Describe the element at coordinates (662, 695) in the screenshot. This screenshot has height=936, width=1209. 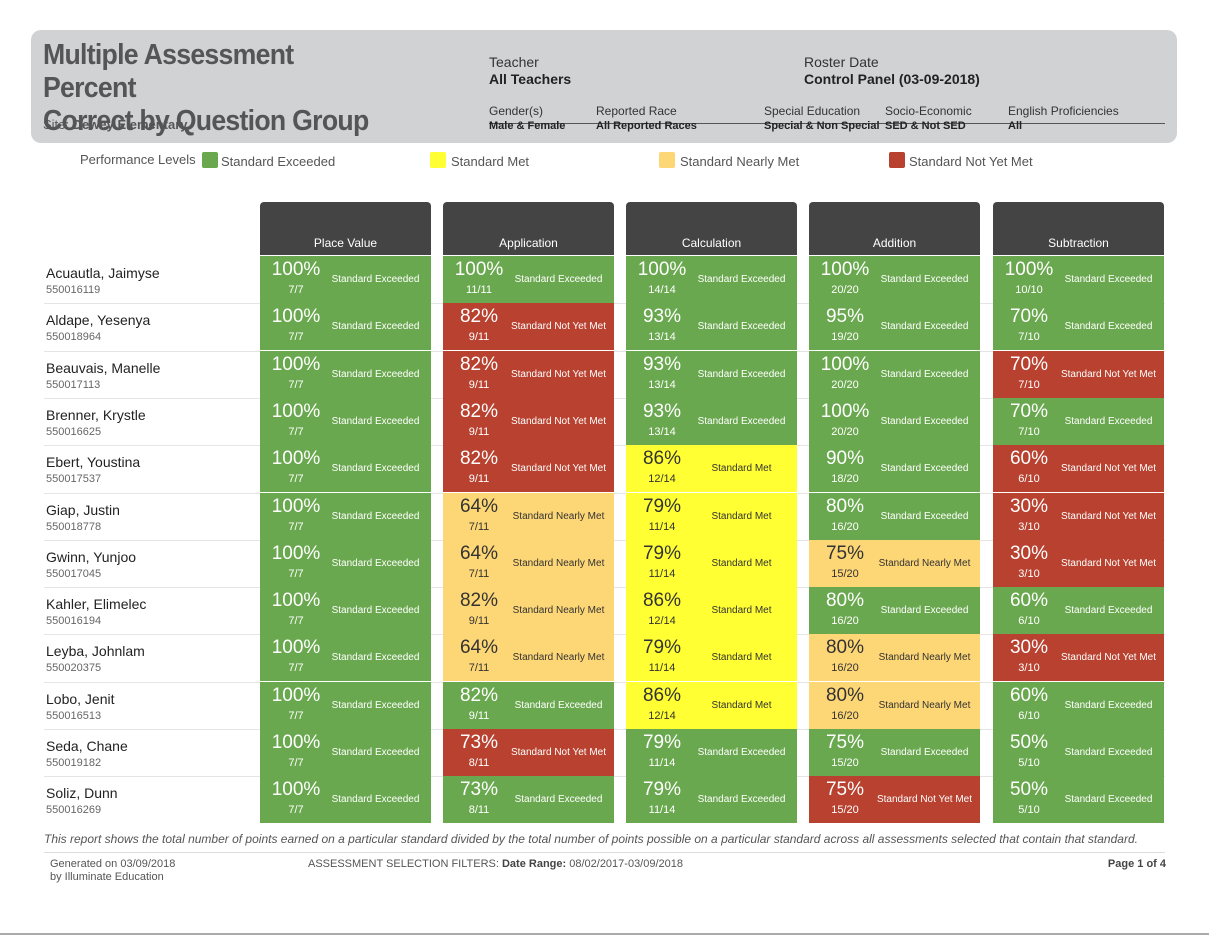
I see `score-percent: 86%` at that location.